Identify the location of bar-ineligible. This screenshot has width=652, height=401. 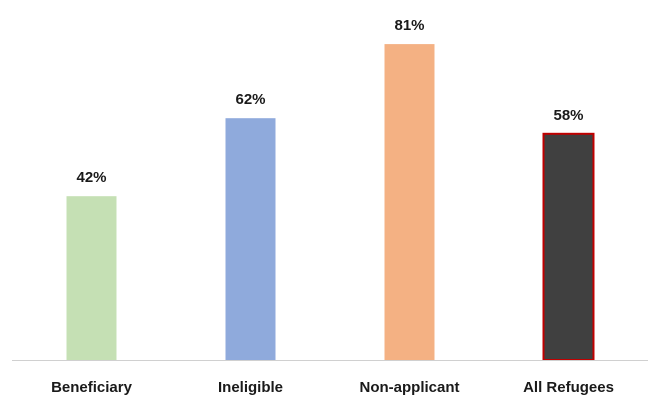
(250, 239).